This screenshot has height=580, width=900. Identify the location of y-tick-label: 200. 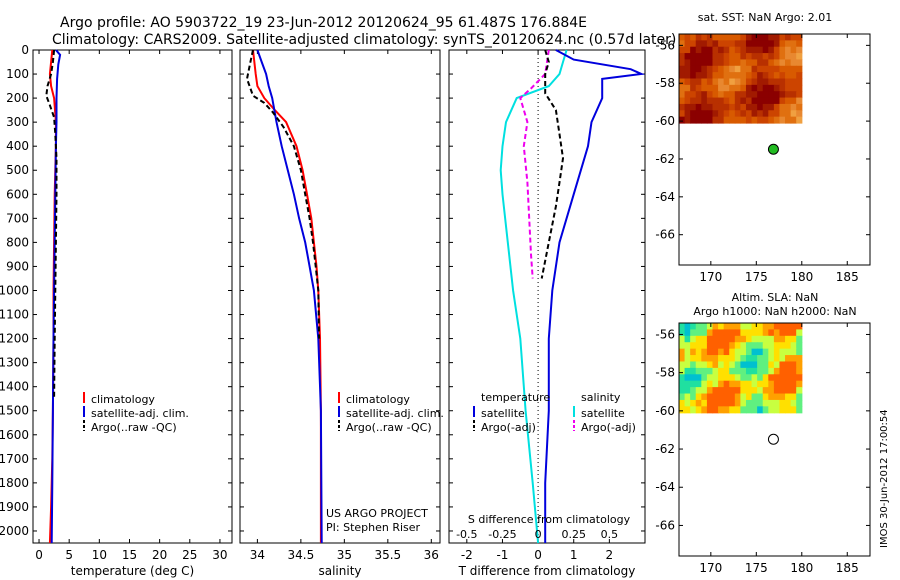
(17, 98).